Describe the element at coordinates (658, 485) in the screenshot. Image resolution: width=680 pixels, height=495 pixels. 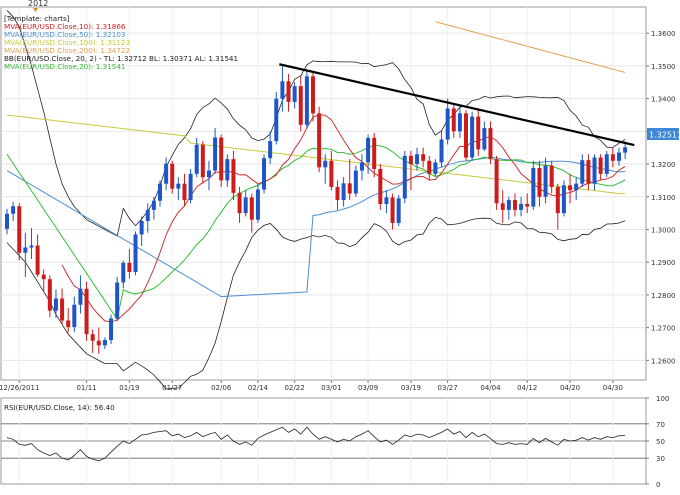
I see `rsi-tick-label: 0` at that location.